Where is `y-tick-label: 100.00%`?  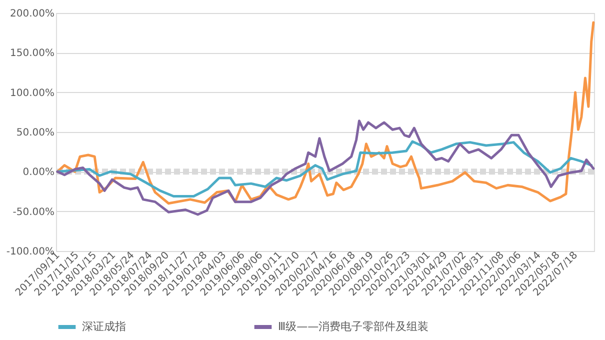
y-tick-label: 100.00% is located at coordinates (32, 93).